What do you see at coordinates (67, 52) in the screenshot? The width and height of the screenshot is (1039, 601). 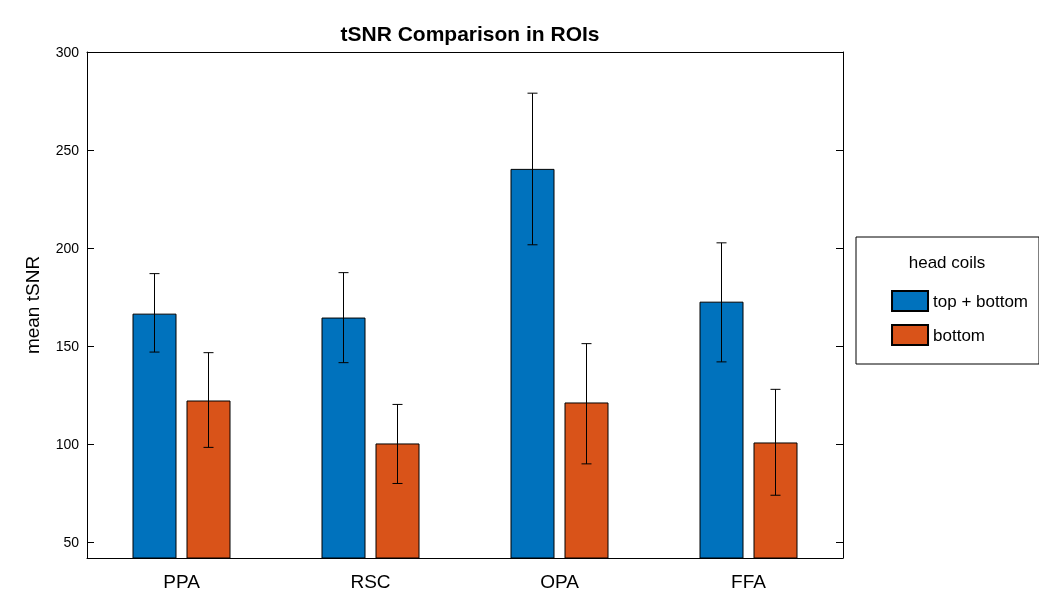 I see `y-tick-label: 300` at bounding box center [67, 52].